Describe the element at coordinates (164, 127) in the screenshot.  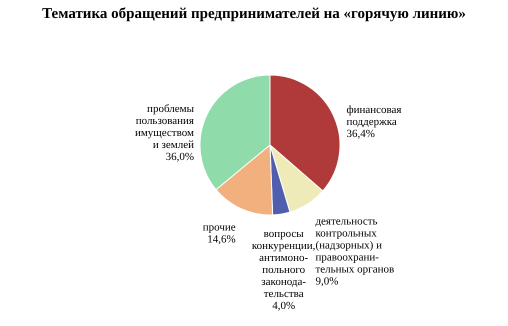
I see `slice-label: проблемы пользования имуществом и землей` at that location.